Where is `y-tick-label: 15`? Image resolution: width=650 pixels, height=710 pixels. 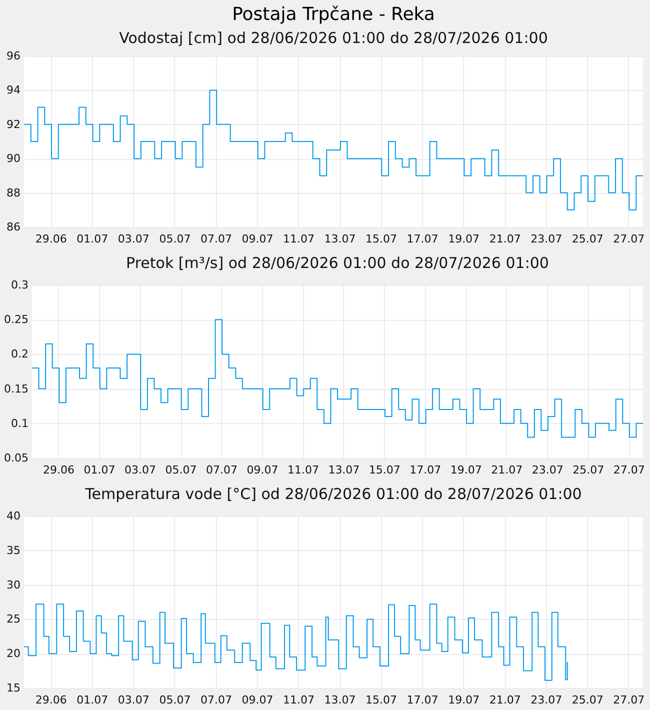
y-tick-label: 15 is located at coordinates (13, 688).